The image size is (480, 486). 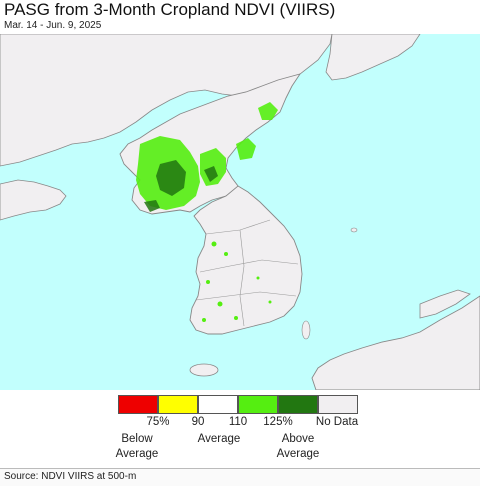 What do you see at coordinates (354, 230) in the screenshot?
I see `ulleung-island` at bounding box center [354, 230].